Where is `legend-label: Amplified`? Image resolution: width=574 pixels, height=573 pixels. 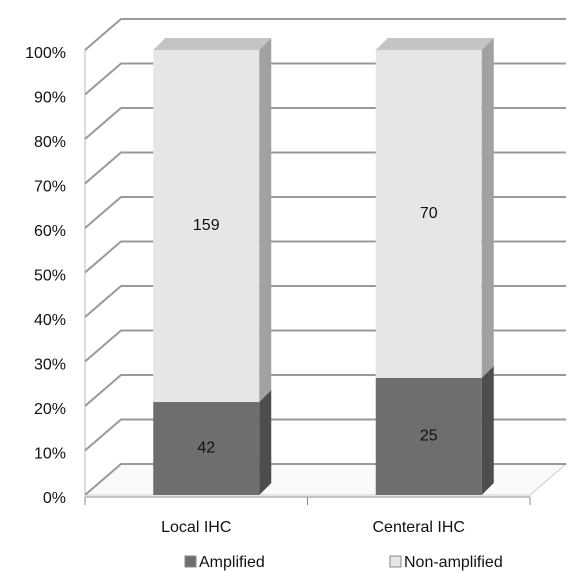 legend-label: Amplified is located at coordinates (232, 562).